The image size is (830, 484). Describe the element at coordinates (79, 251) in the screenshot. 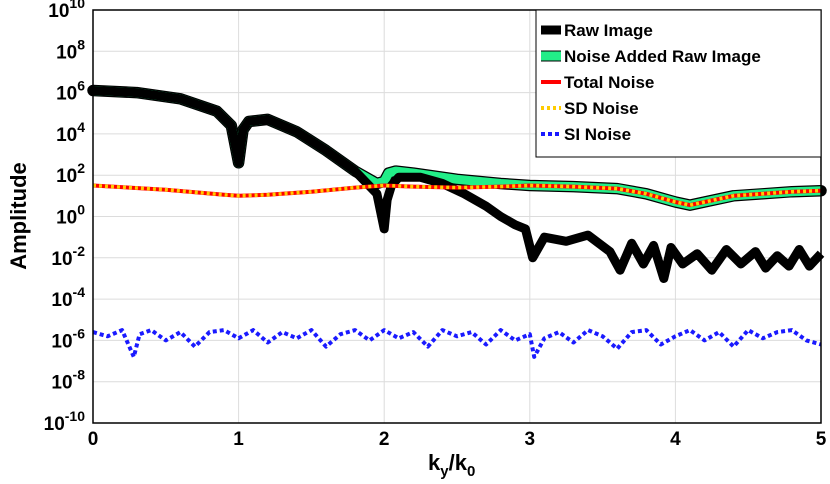

I see `y-tick-exponent: -2` at that location.